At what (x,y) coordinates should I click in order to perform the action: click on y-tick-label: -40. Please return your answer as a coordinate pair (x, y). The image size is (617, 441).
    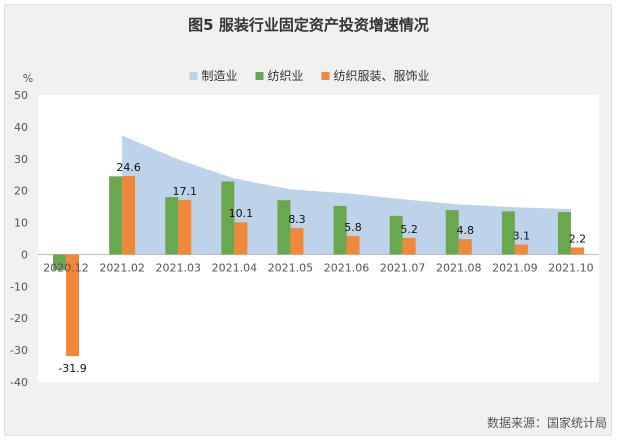
    Looking at the image, I should click on (19, 382).